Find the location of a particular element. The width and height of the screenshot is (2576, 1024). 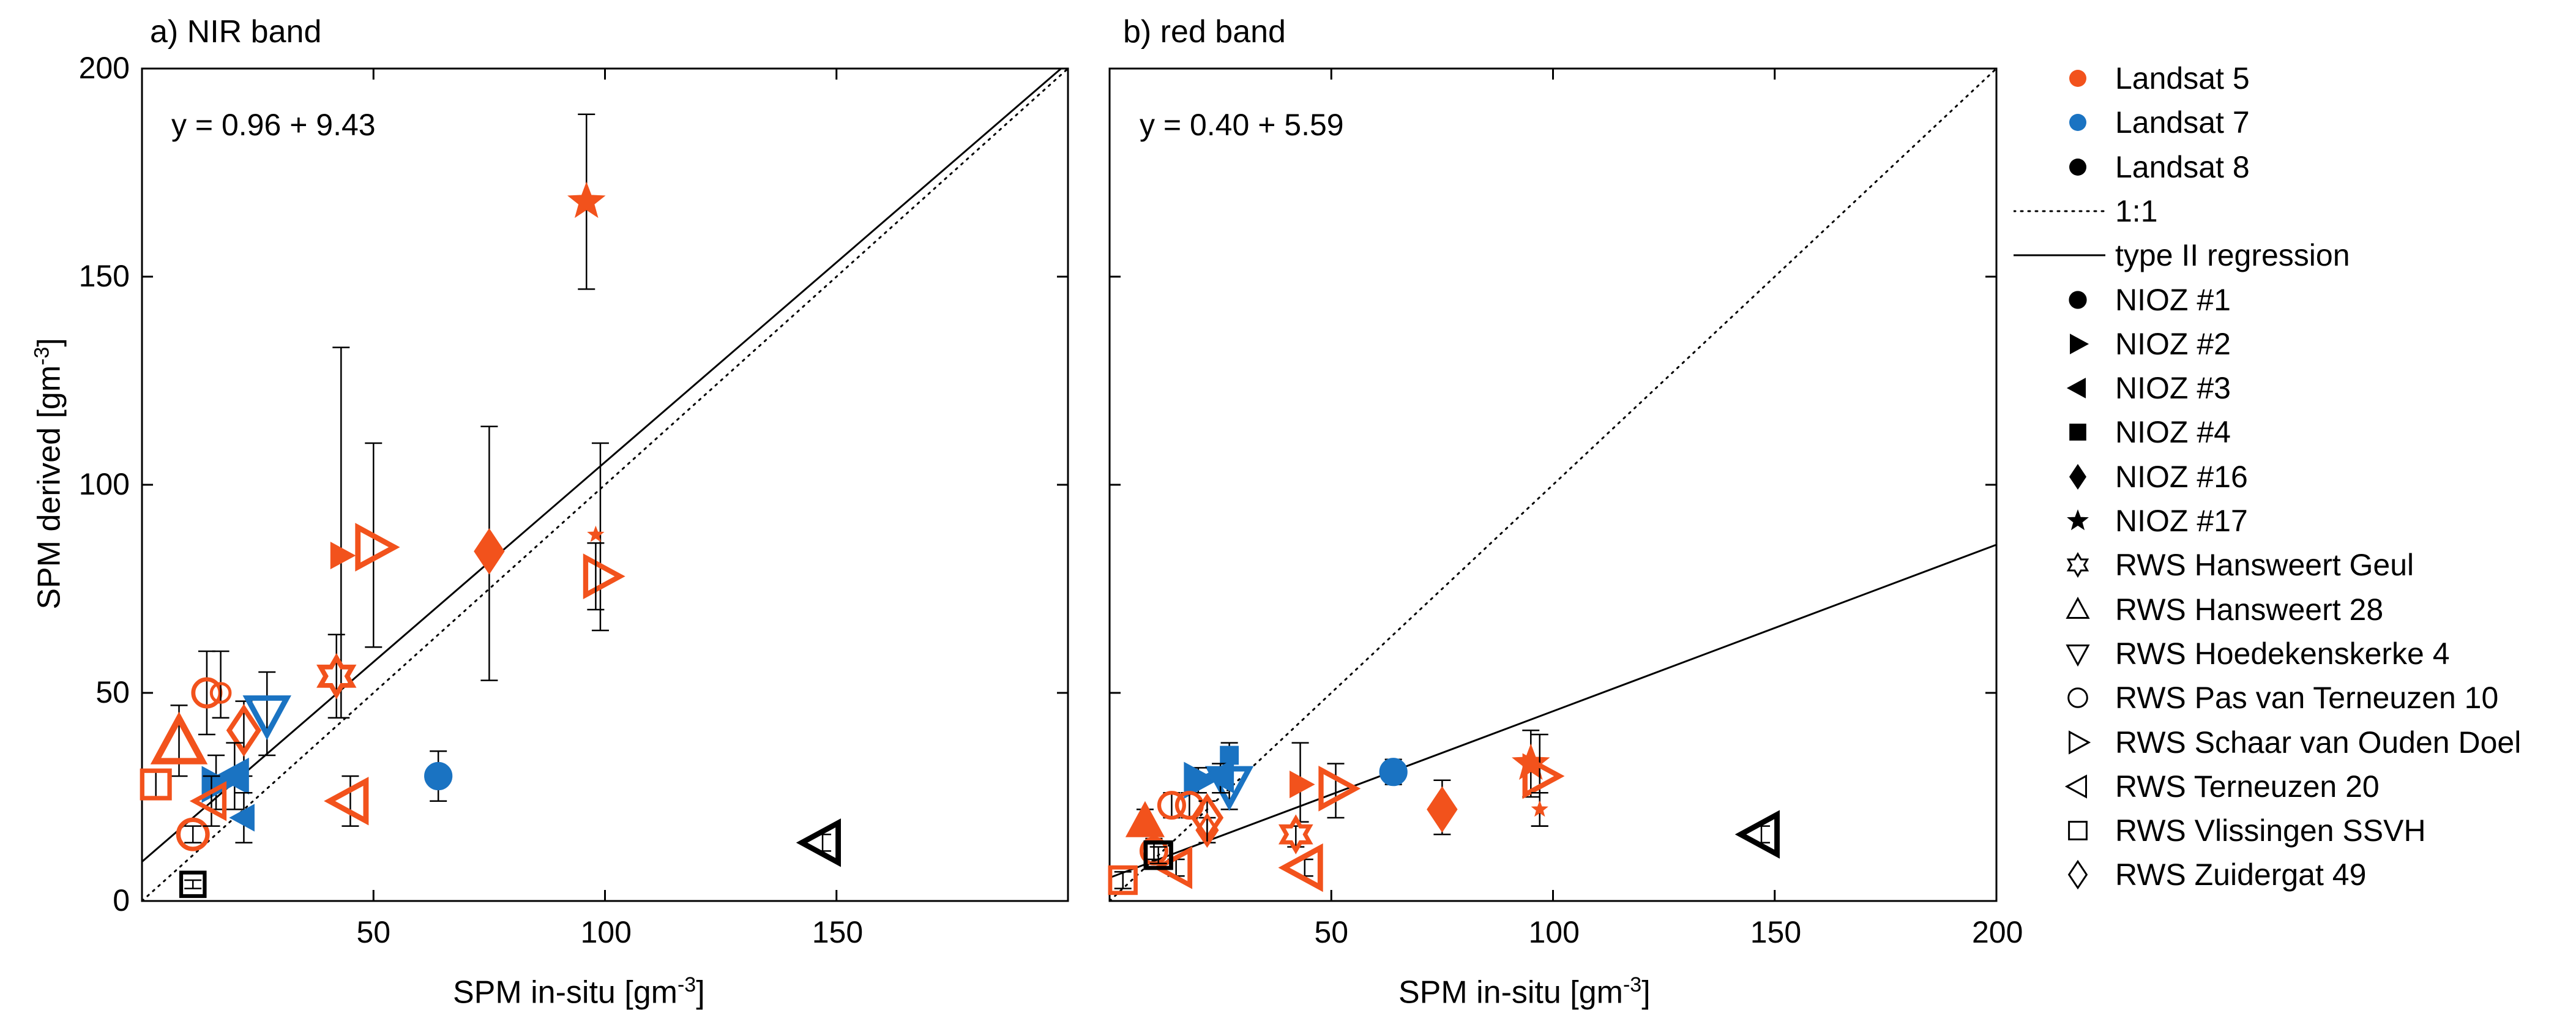

panel-a-equation: y = 0.96 + 9.43 is located at coordinates (273, 125).